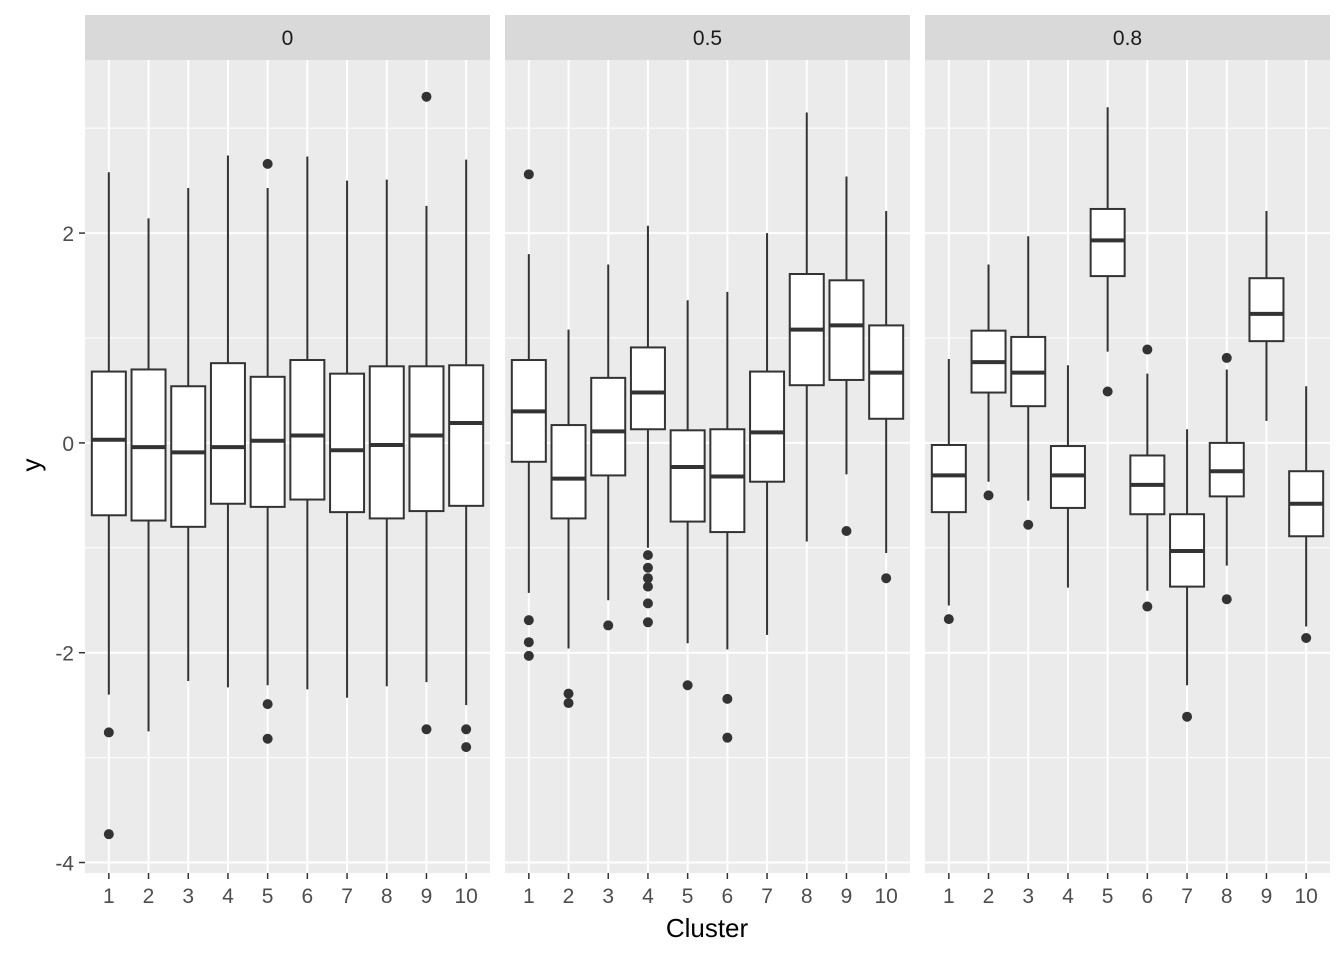 The width and height of the screenshot is (1344, 965). What do you see at coordinates (68, 444) in the screenshot?
I see `y-tick-label: 0` at bounding box center [68, 444].